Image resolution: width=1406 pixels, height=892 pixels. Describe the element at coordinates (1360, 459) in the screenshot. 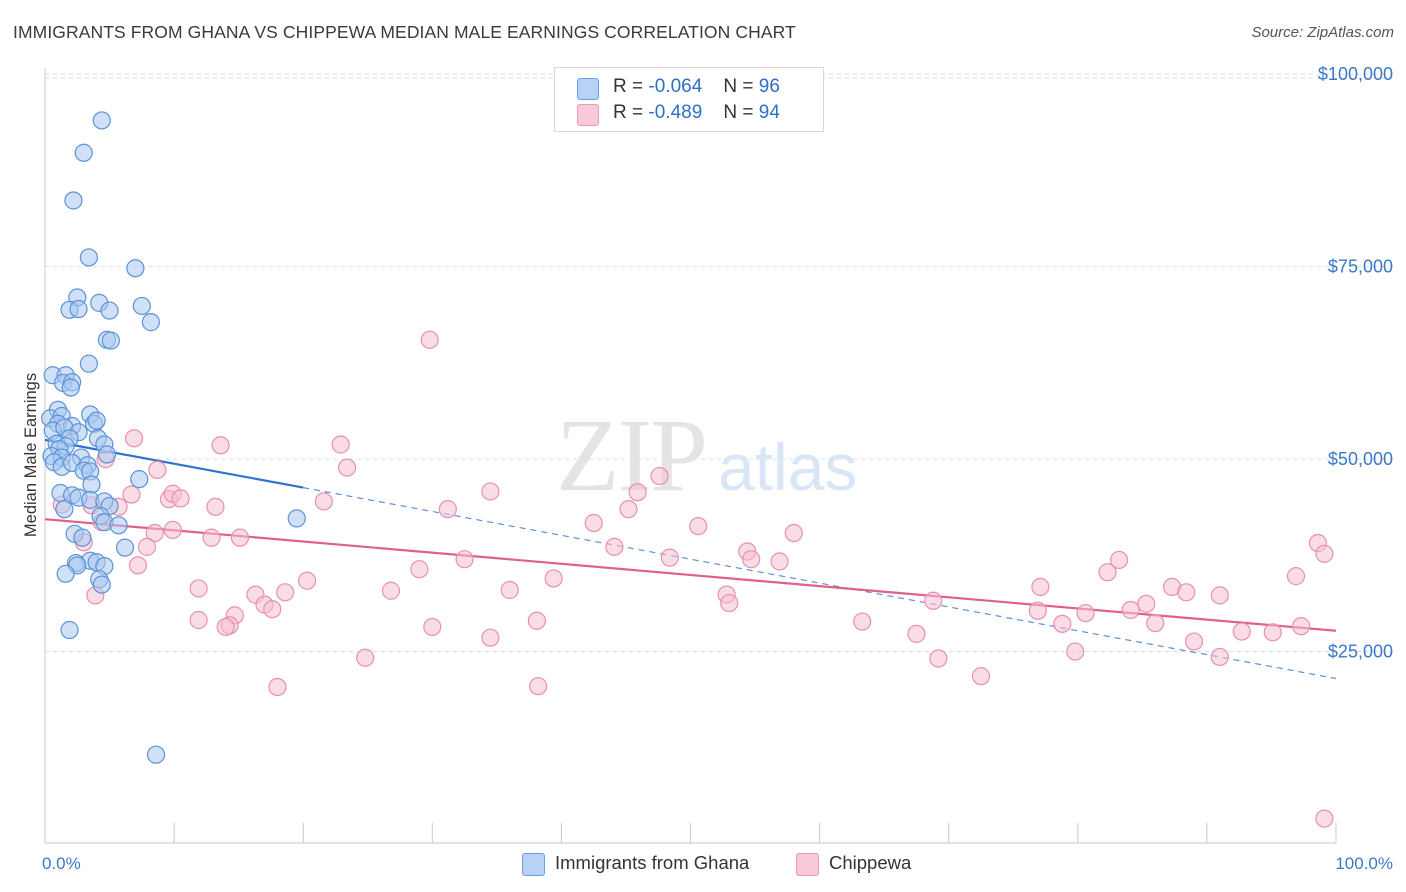

I see `y-tick-label: $50,000` at that location.